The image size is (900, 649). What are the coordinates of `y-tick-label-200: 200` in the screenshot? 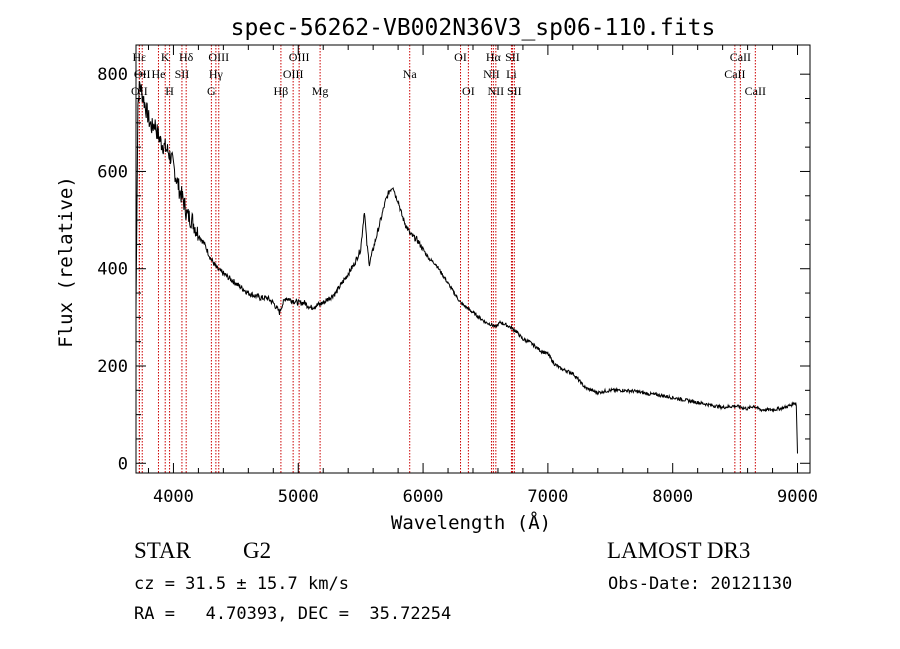 It's located at (112, 367).